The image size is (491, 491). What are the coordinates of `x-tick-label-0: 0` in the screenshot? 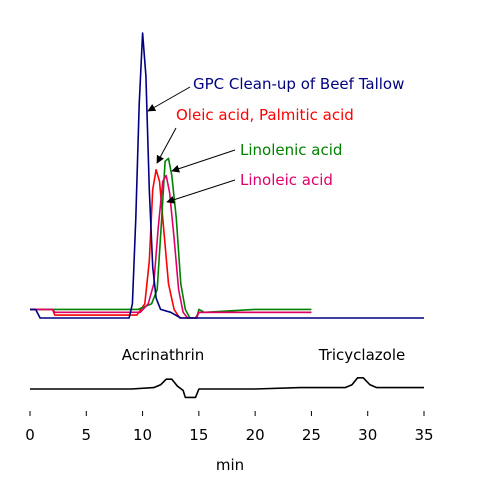 It's located at (30, 435).